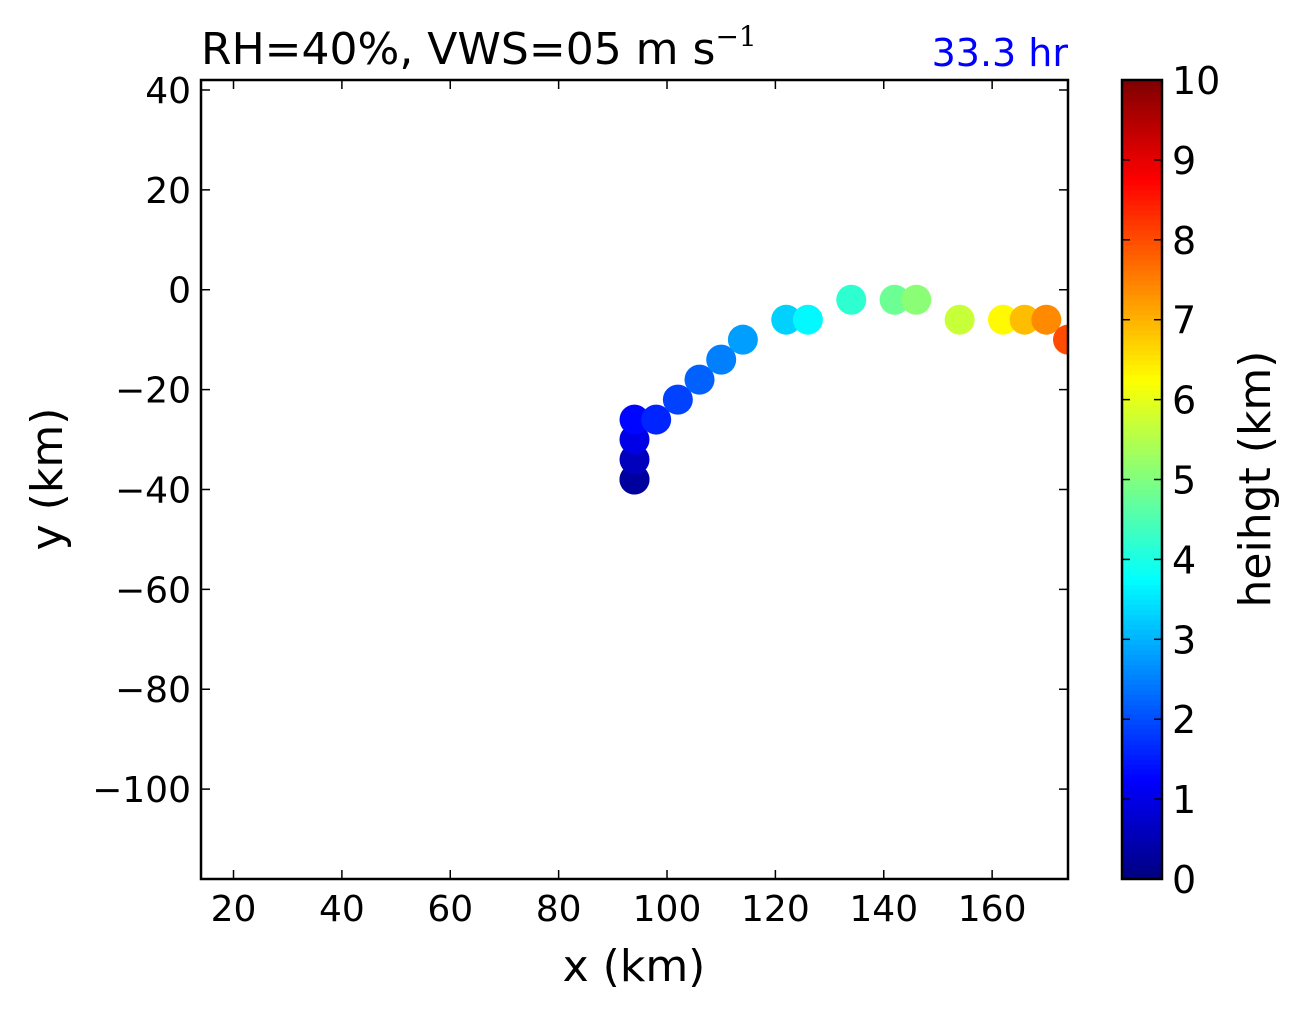 This screenshot has width=1304, height=1012. I want to click on y-tick-label: −20, so click(153, 391).